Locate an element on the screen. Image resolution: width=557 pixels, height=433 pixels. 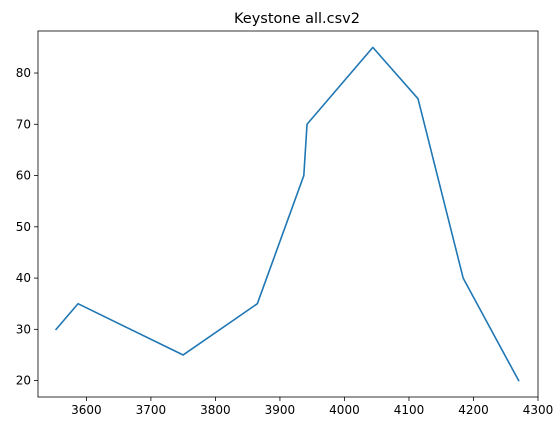
x-tick-label: 3900 is located at coordinates (280, 410).